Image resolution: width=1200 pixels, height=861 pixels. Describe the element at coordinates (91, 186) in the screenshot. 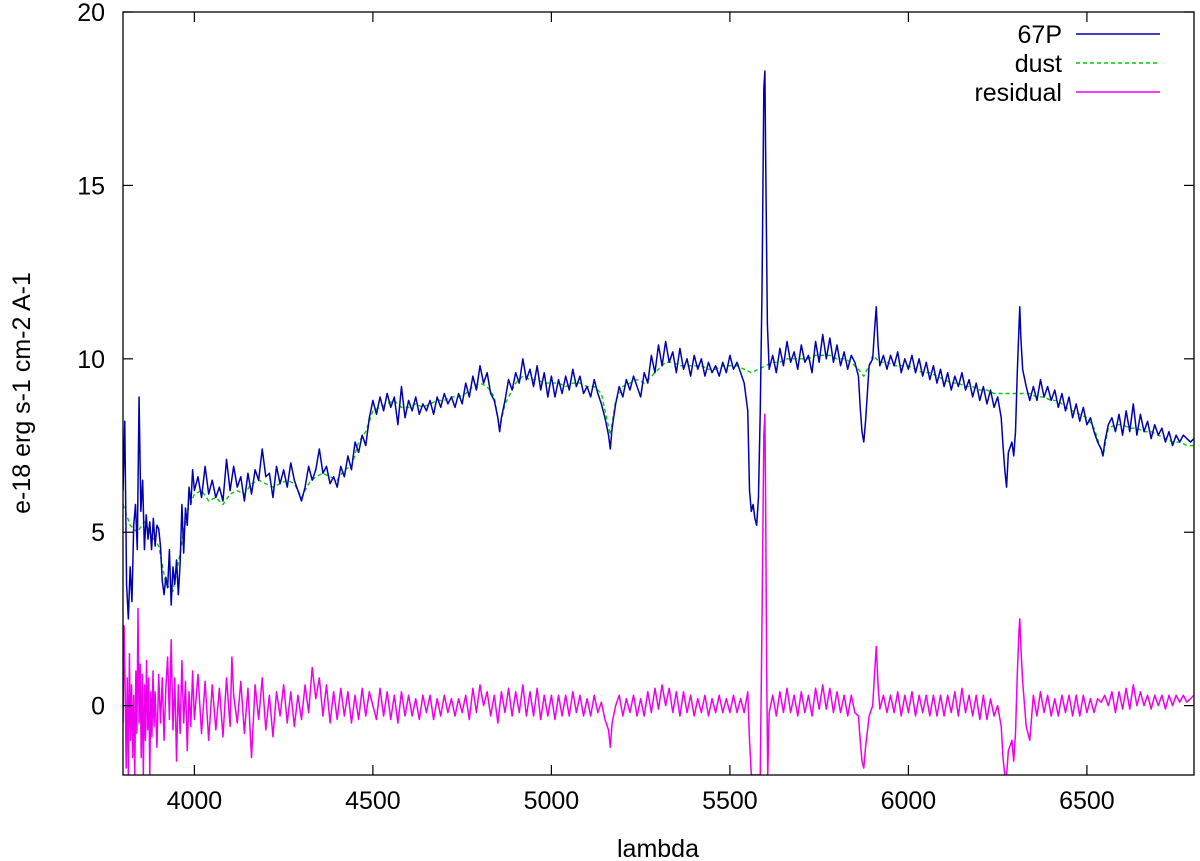

I see `y-tick-label-3: 15` at that location.